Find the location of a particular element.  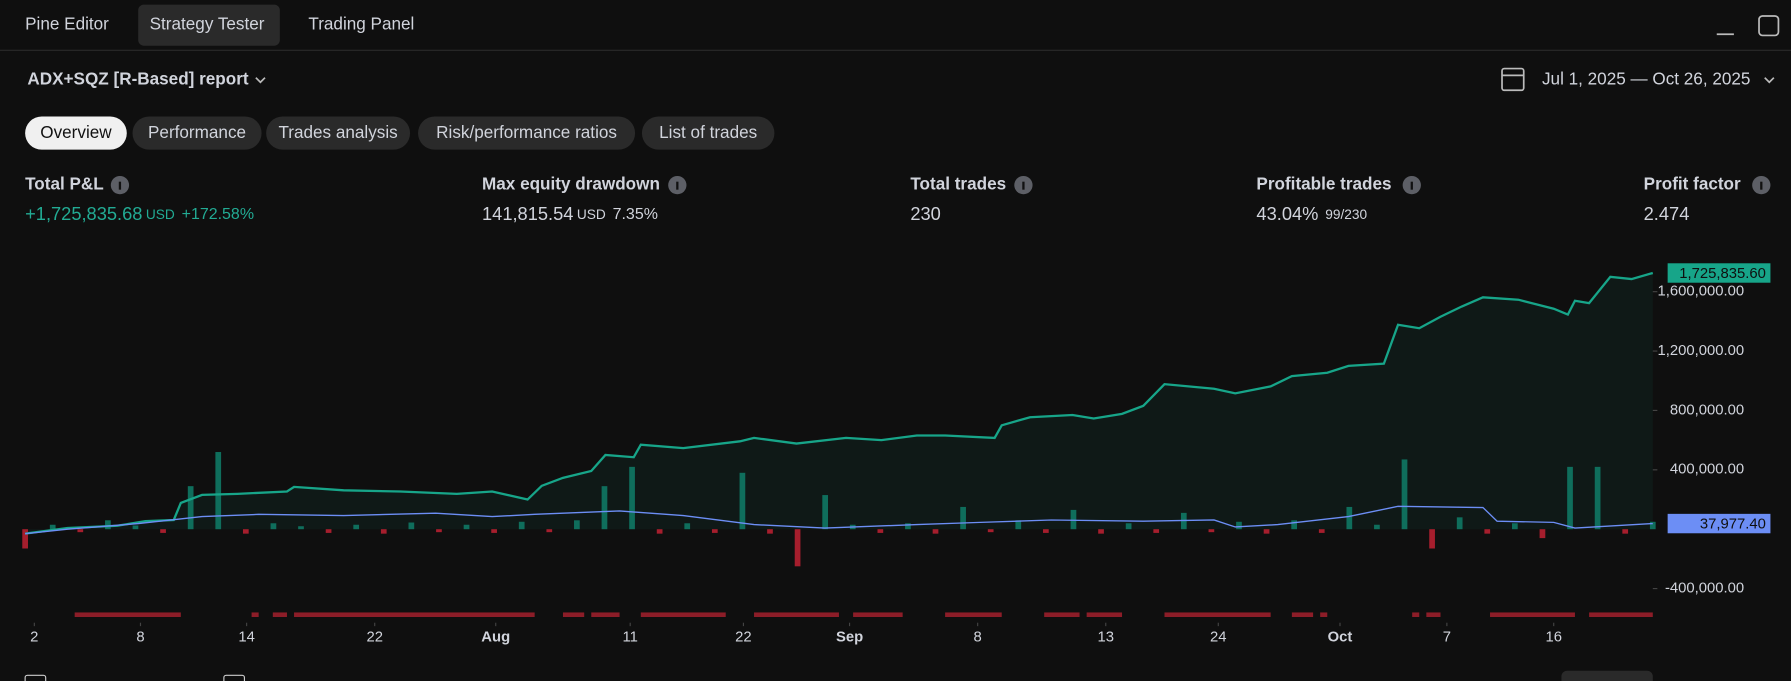

tab: Strategy Tester is located at coordinates (207, 24).